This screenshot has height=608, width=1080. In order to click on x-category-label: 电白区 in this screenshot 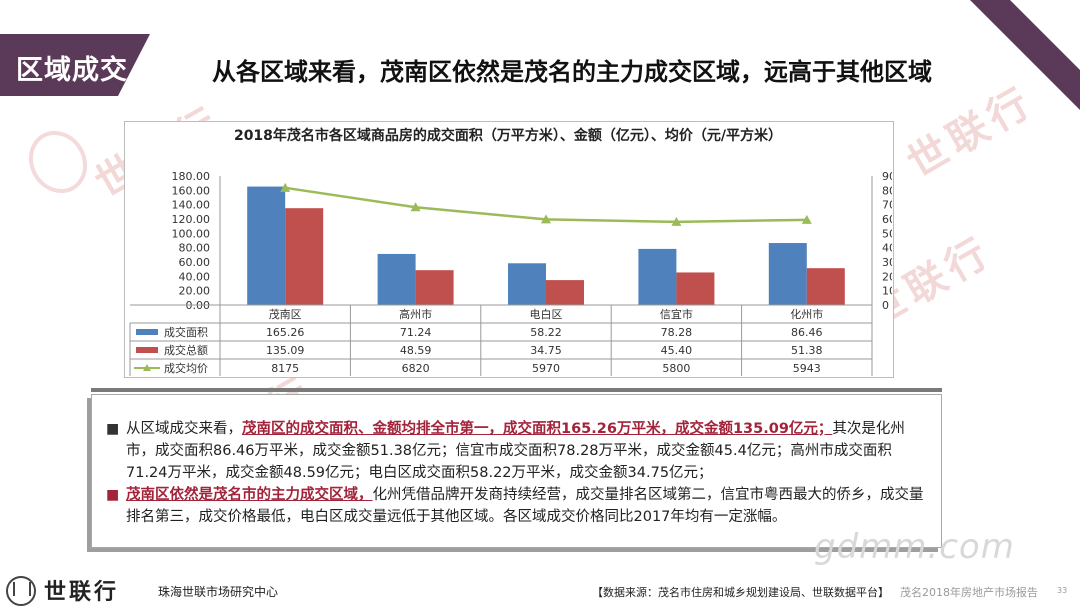, I will do `click(546, 314)`.